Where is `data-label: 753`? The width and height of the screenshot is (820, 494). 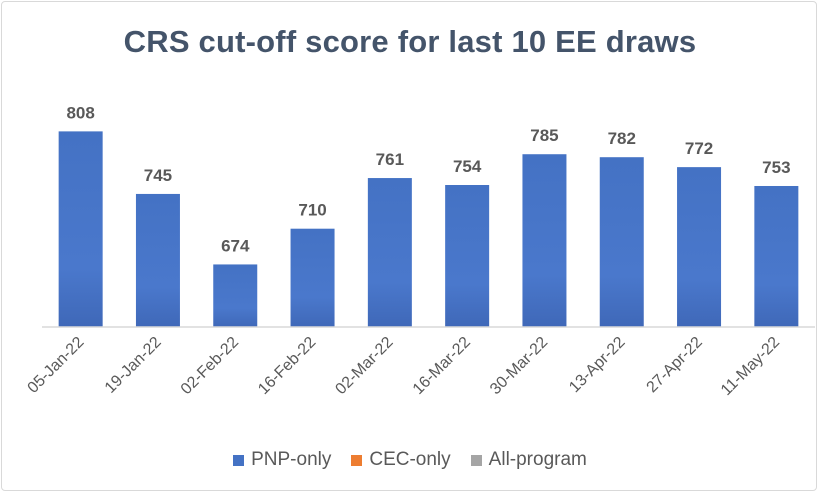
data-label: 753 is located at coordinates (776, 167).